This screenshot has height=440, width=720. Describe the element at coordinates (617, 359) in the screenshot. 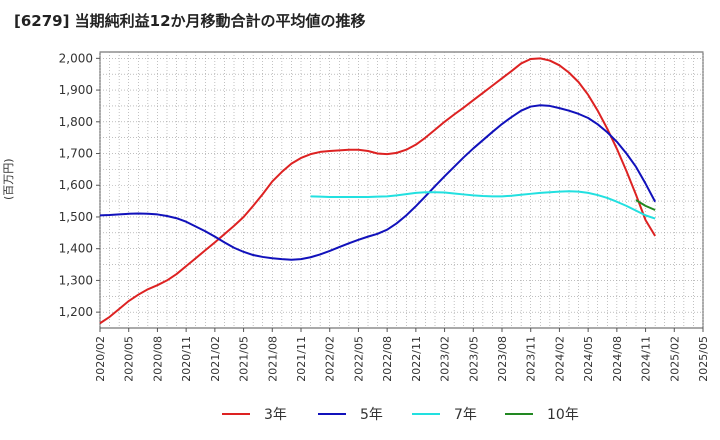

I see `x-tick-label: 2024/08` at that location.